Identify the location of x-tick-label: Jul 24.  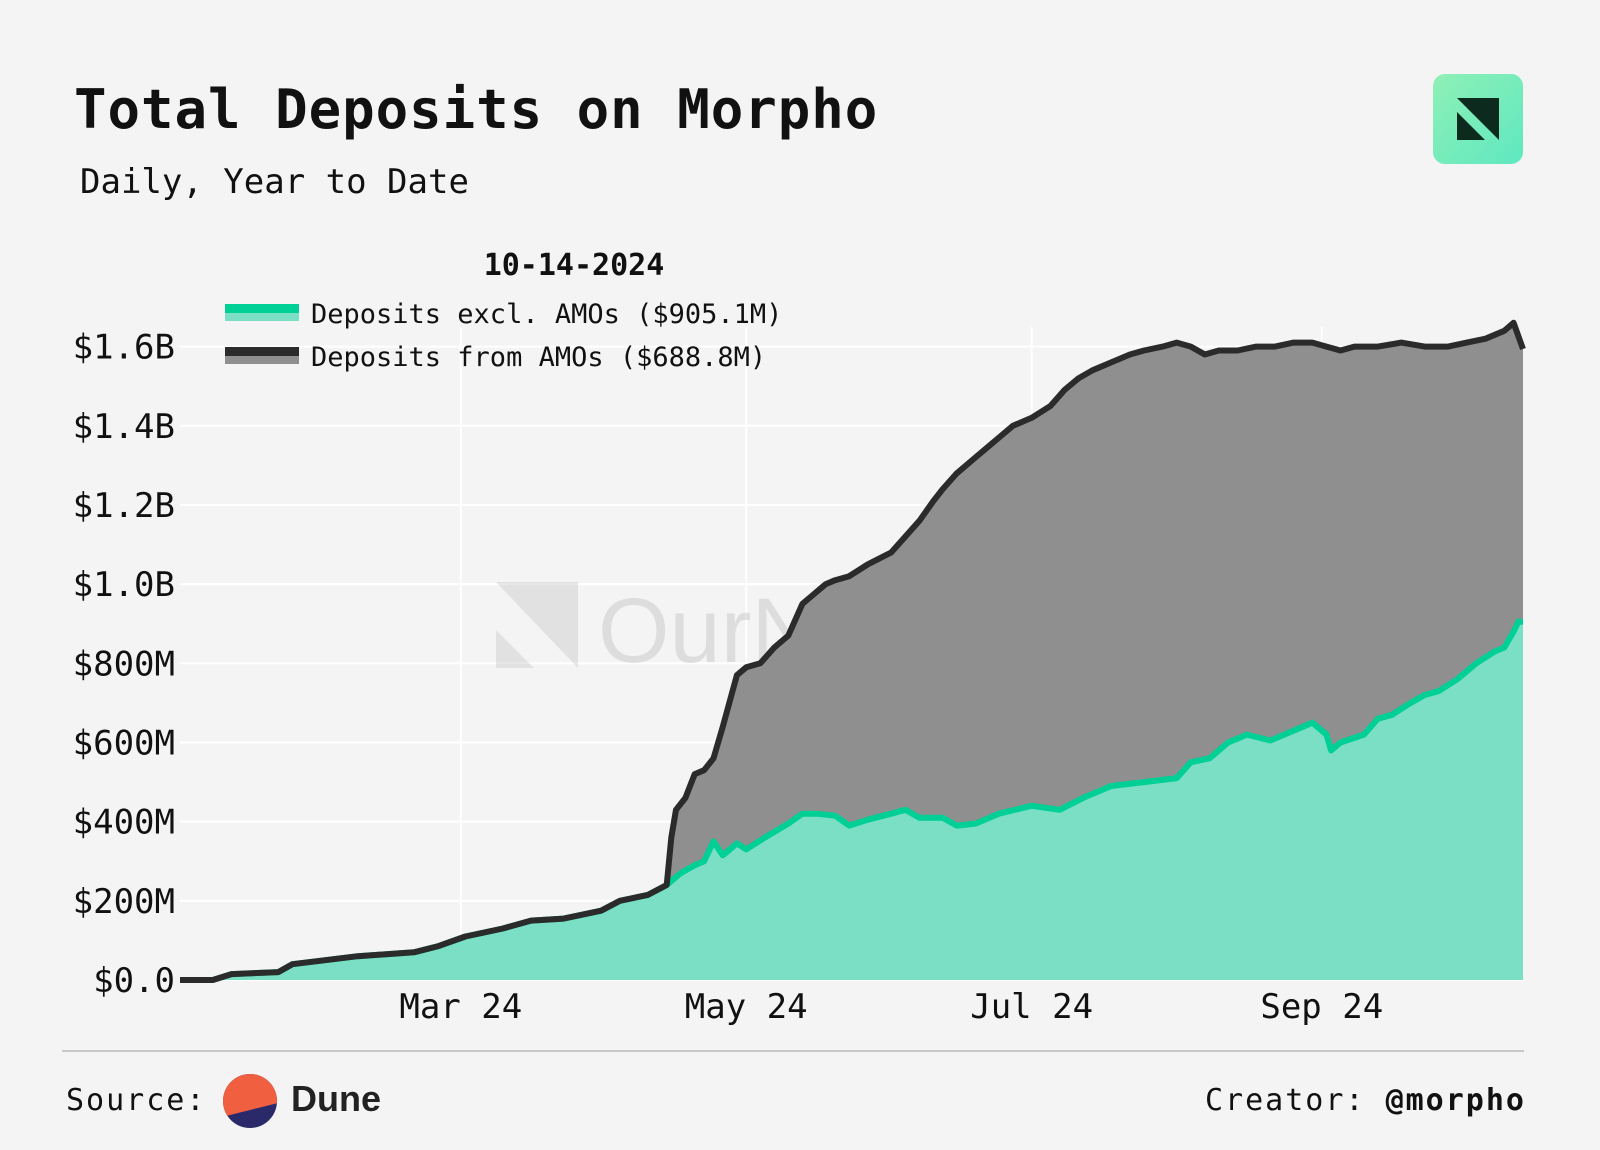
(1031, 1007).